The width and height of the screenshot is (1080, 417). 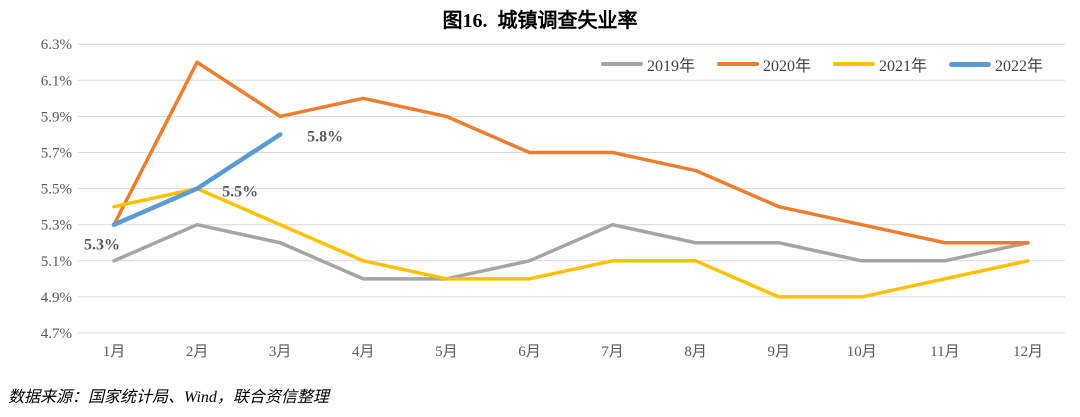 I want to click on series-line-2019年, so click(x=571, y=251).